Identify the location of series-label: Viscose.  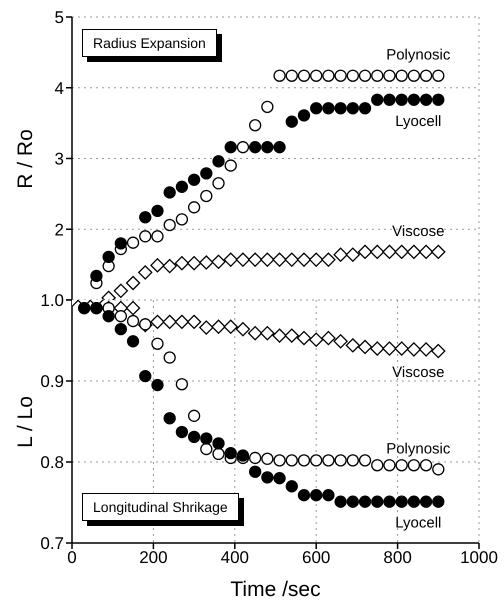
(418, 373).